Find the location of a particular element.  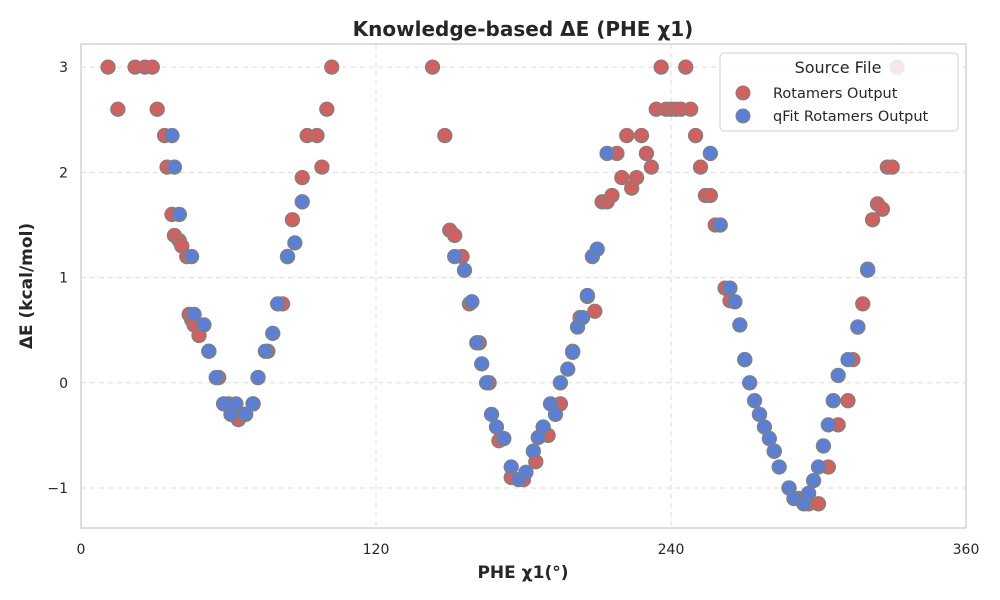

y-tick-label: 0 is located at coordinates (63, 384).